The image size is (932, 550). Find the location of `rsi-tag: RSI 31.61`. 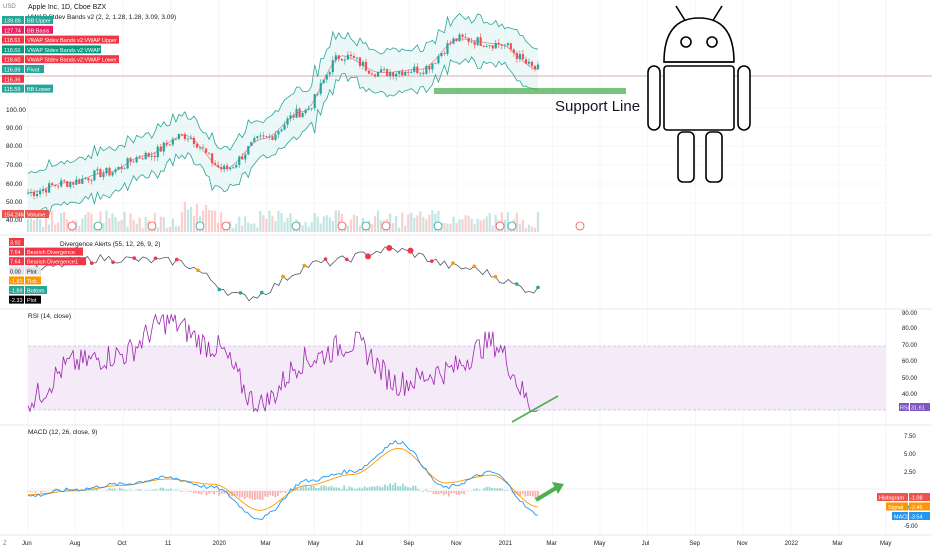

rsi-tag: RSI 31.61 is located at coordinates (914, 407).